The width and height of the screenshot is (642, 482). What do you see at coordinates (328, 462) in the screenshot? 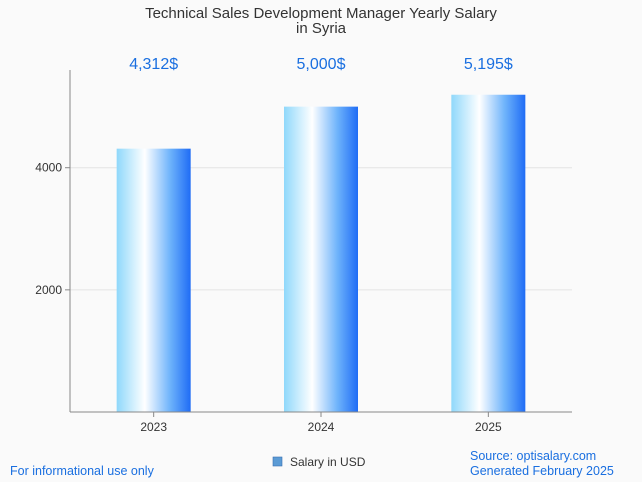
I see `legend-label: Salary in USD` at bounding box center [328, 462].